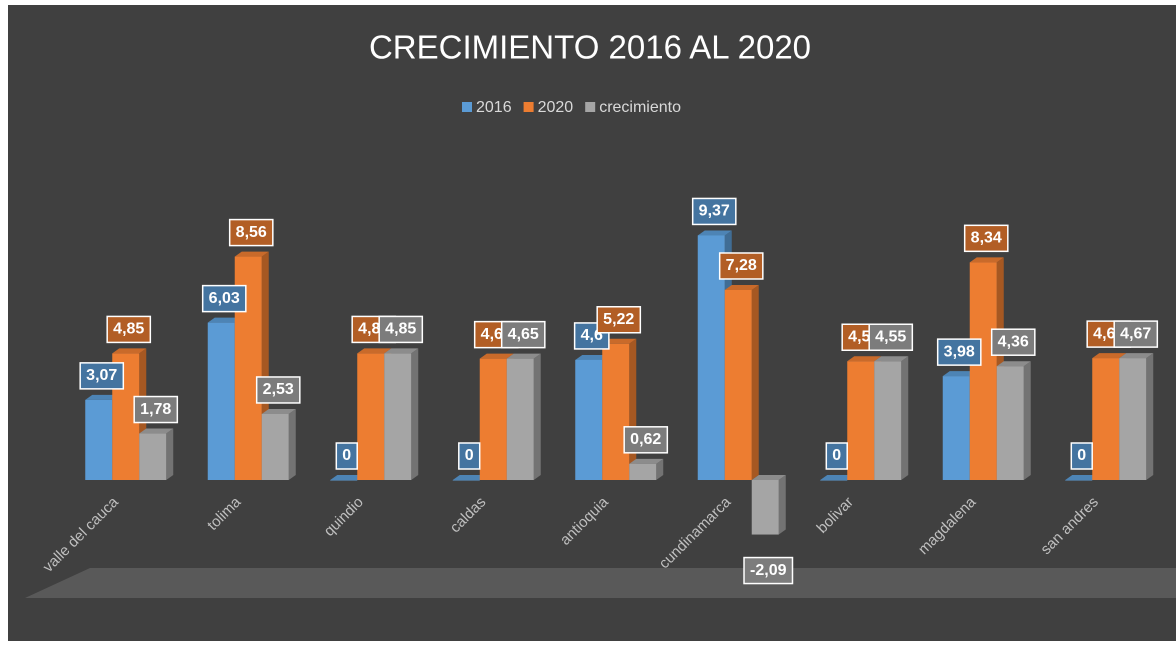 The height and width of the screenshot is (646, 1176). I want to click on data-label-text: -2,09, so click(768, 570).